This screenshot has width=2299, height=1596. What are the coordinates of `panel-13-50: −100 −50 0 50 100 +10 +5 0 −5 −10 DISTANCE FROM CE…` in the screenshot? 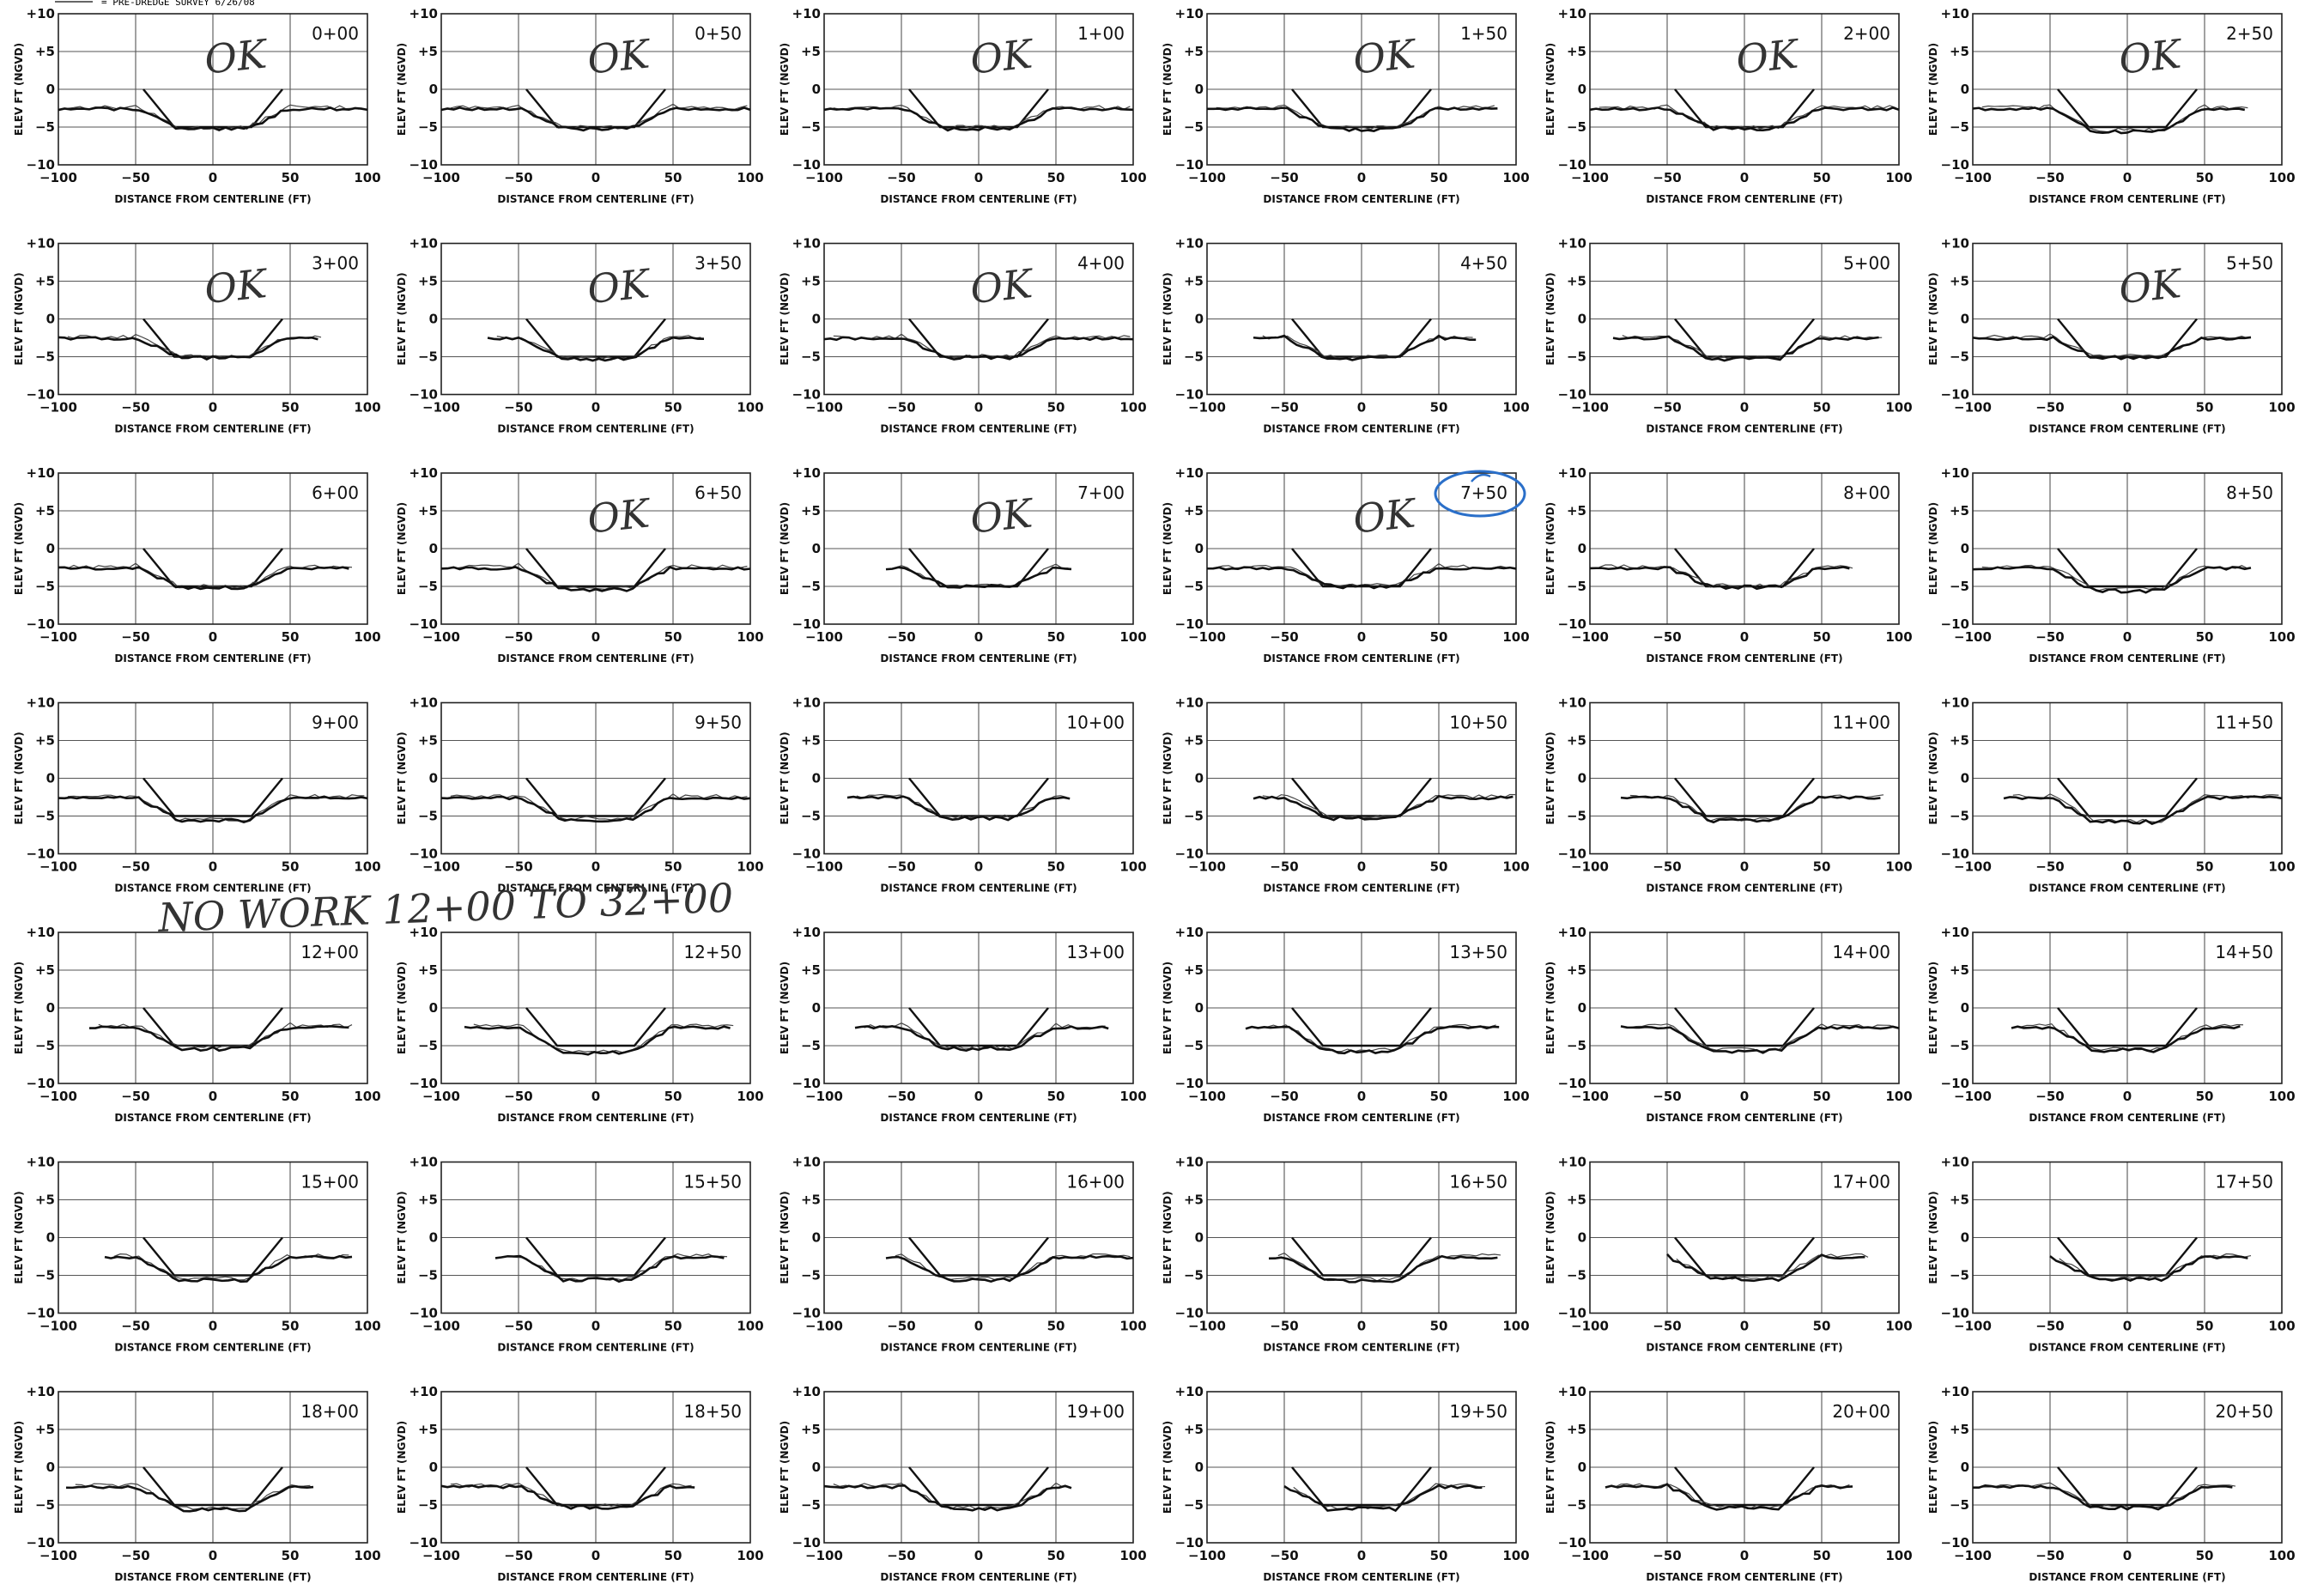 It's located at (1346, 1024).